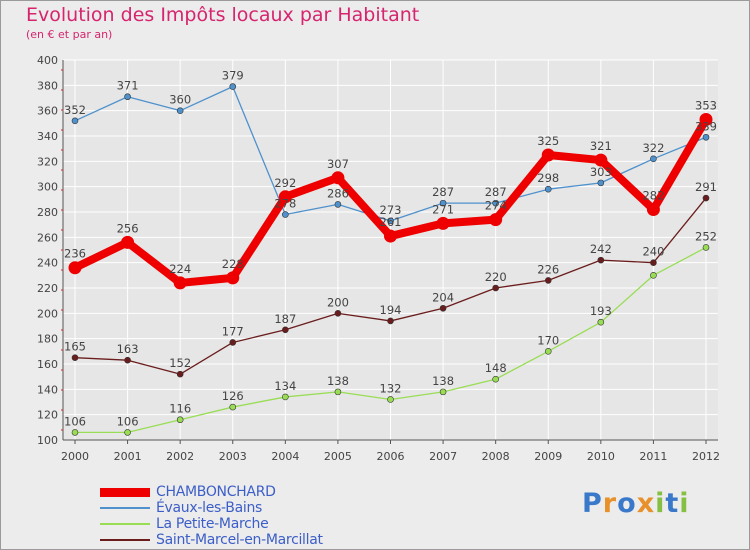  I want to click on data-label-evaux-les-bains: 298, so click(548, 178).